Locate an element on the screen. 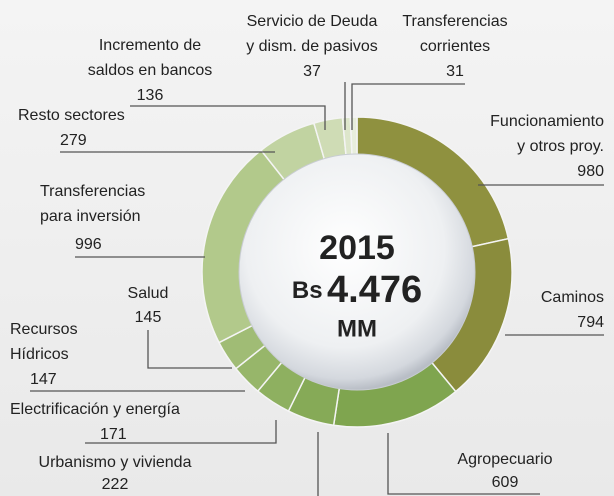  value-label: 145 is located at coordinates (148, 317).